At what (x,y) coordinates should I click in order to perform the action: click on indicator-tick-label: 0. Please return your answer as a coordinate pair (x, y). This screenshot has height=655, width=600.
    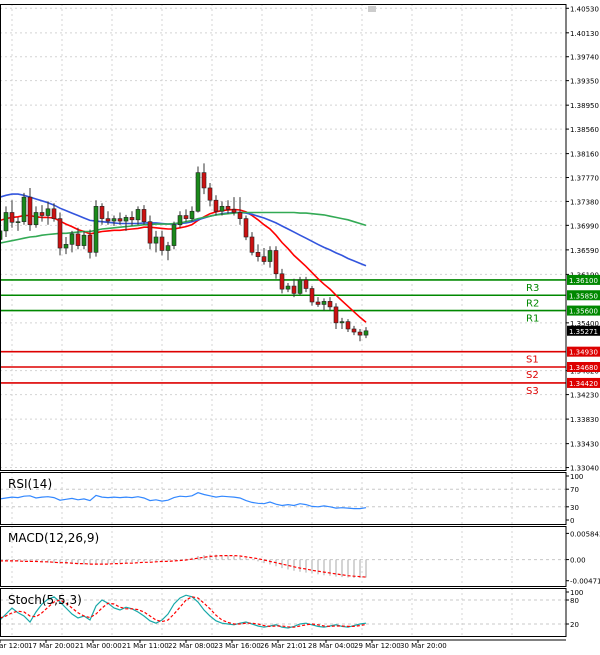
    Looking at the image, I should click on (572, 521).